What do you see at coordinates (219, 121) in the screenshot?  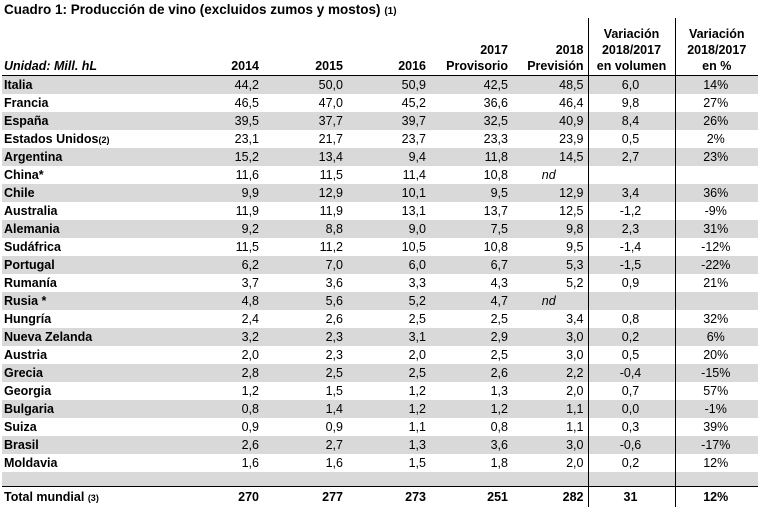 I see `value-cell-v2014: 39,5` at bounding box center [219, 121].